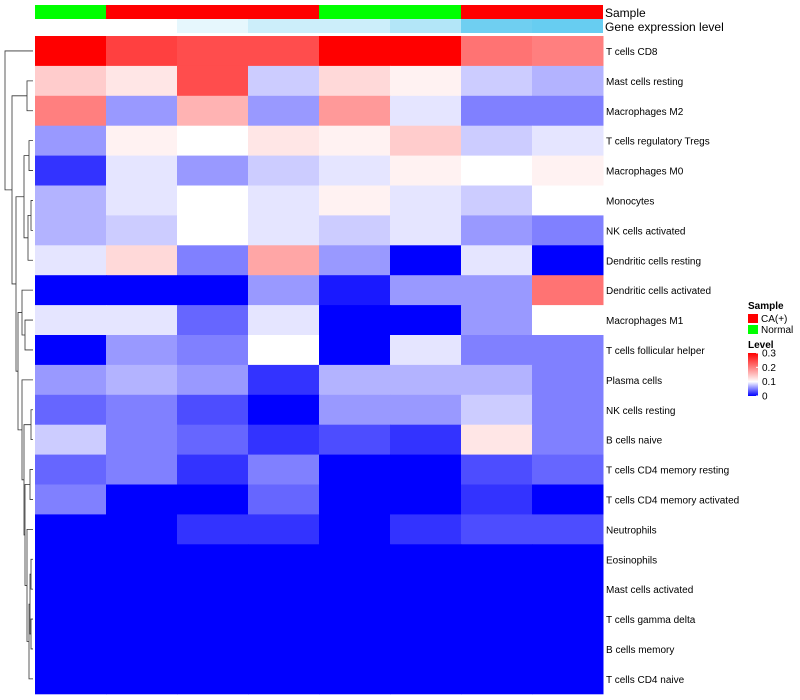  Describe the element at coordinates (651, 620) in the screenshot. I see `row-label: T cells gamma delta` at that location.